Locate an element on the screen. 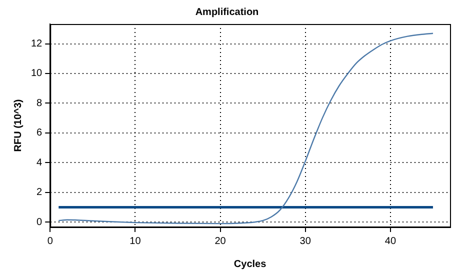  y-tick-label: 12 is located at coordinates (37, 44).